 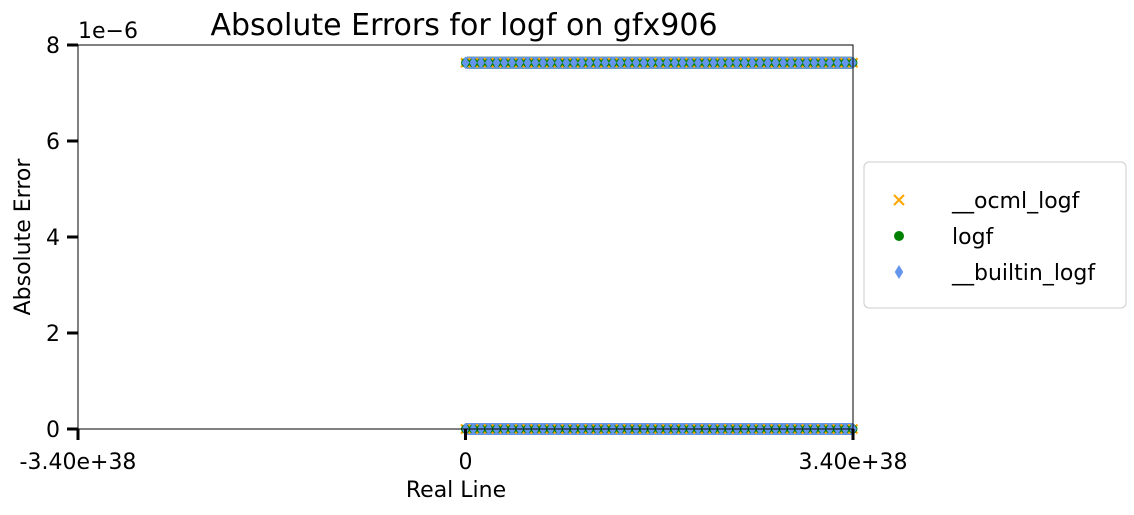 What do you see at coordinates (713, 63) in the screenshot?
I see `data-point-__builtin_logf-0-32` at bounding box center [713, 63].